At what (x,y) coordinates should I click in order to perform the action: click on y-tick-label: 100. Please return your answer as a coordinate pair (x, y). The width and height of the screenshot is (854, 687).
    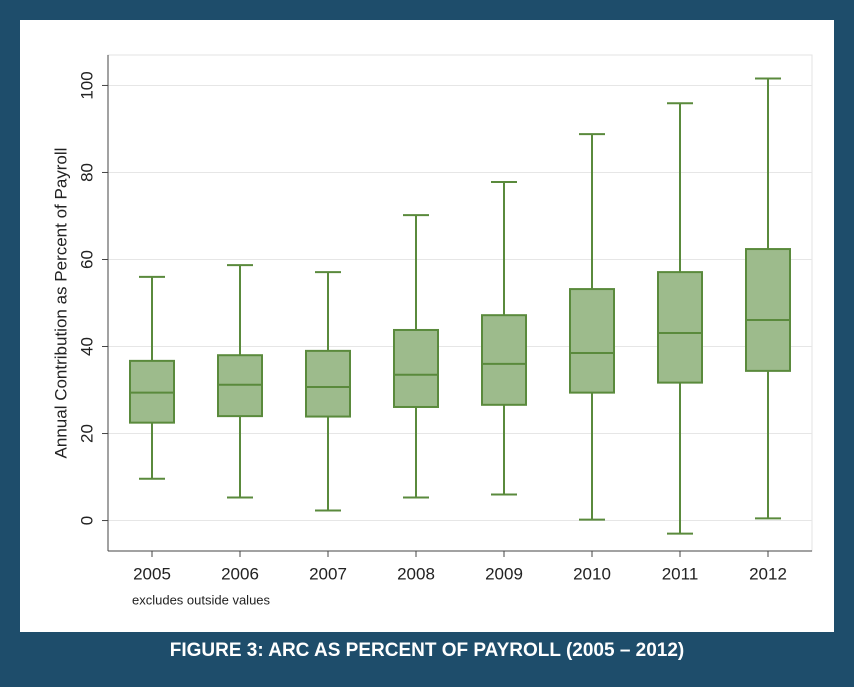
    Looking at the image, I should click on (86, 85).